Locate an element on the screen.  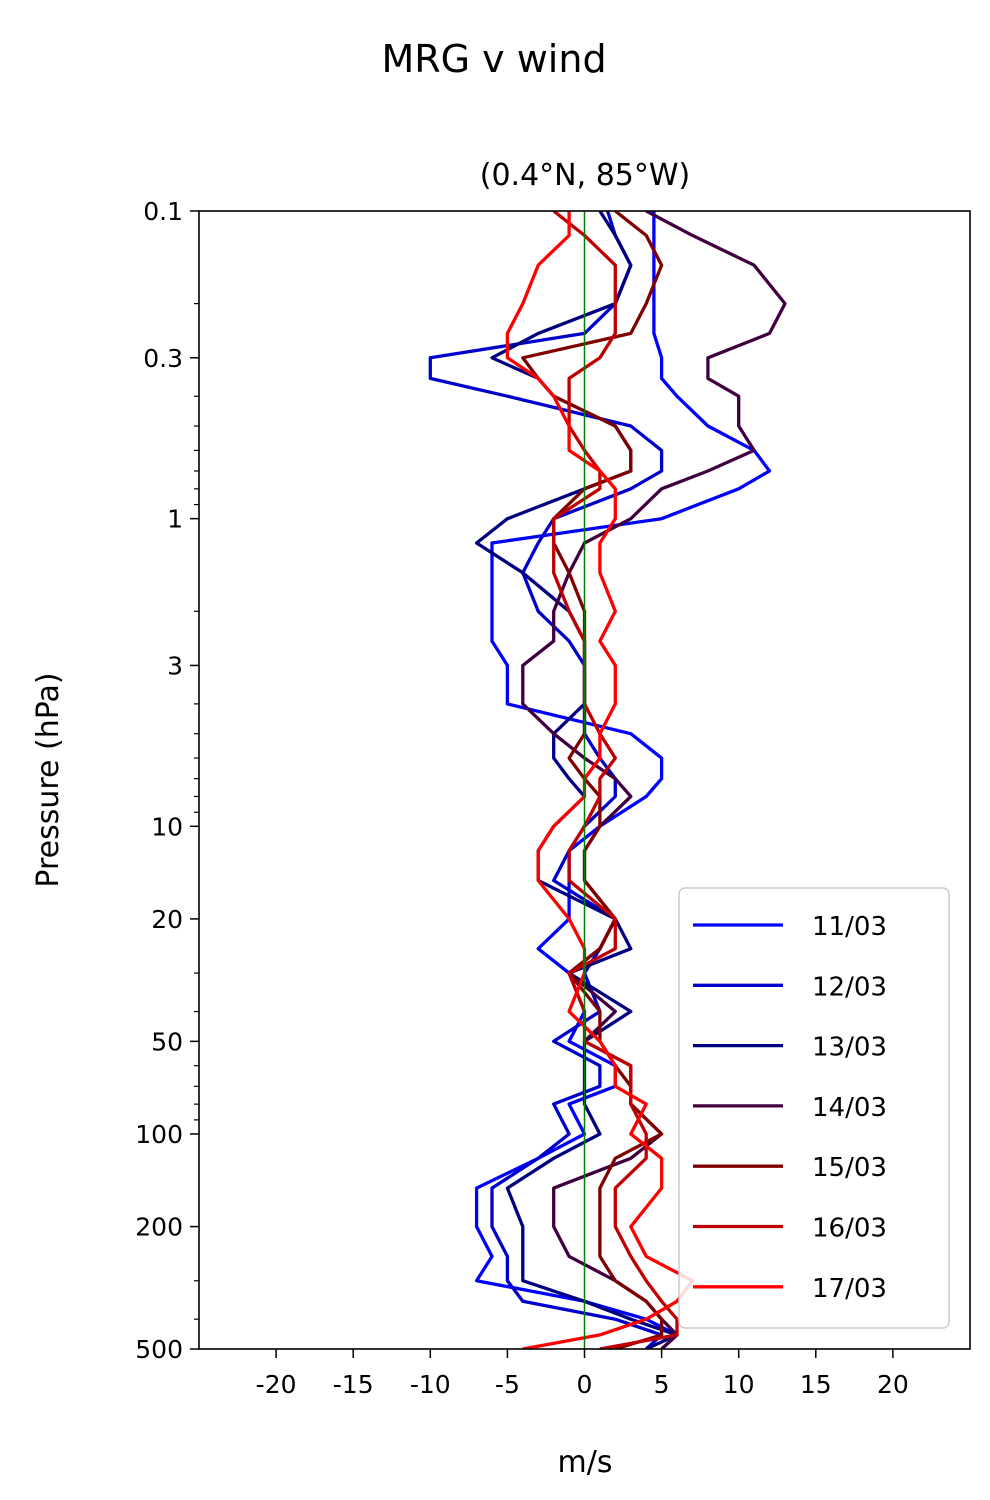
x-axis: -20 -15 -10 -5 0 5 10 15 20 is located at coordinates (582, 1374).